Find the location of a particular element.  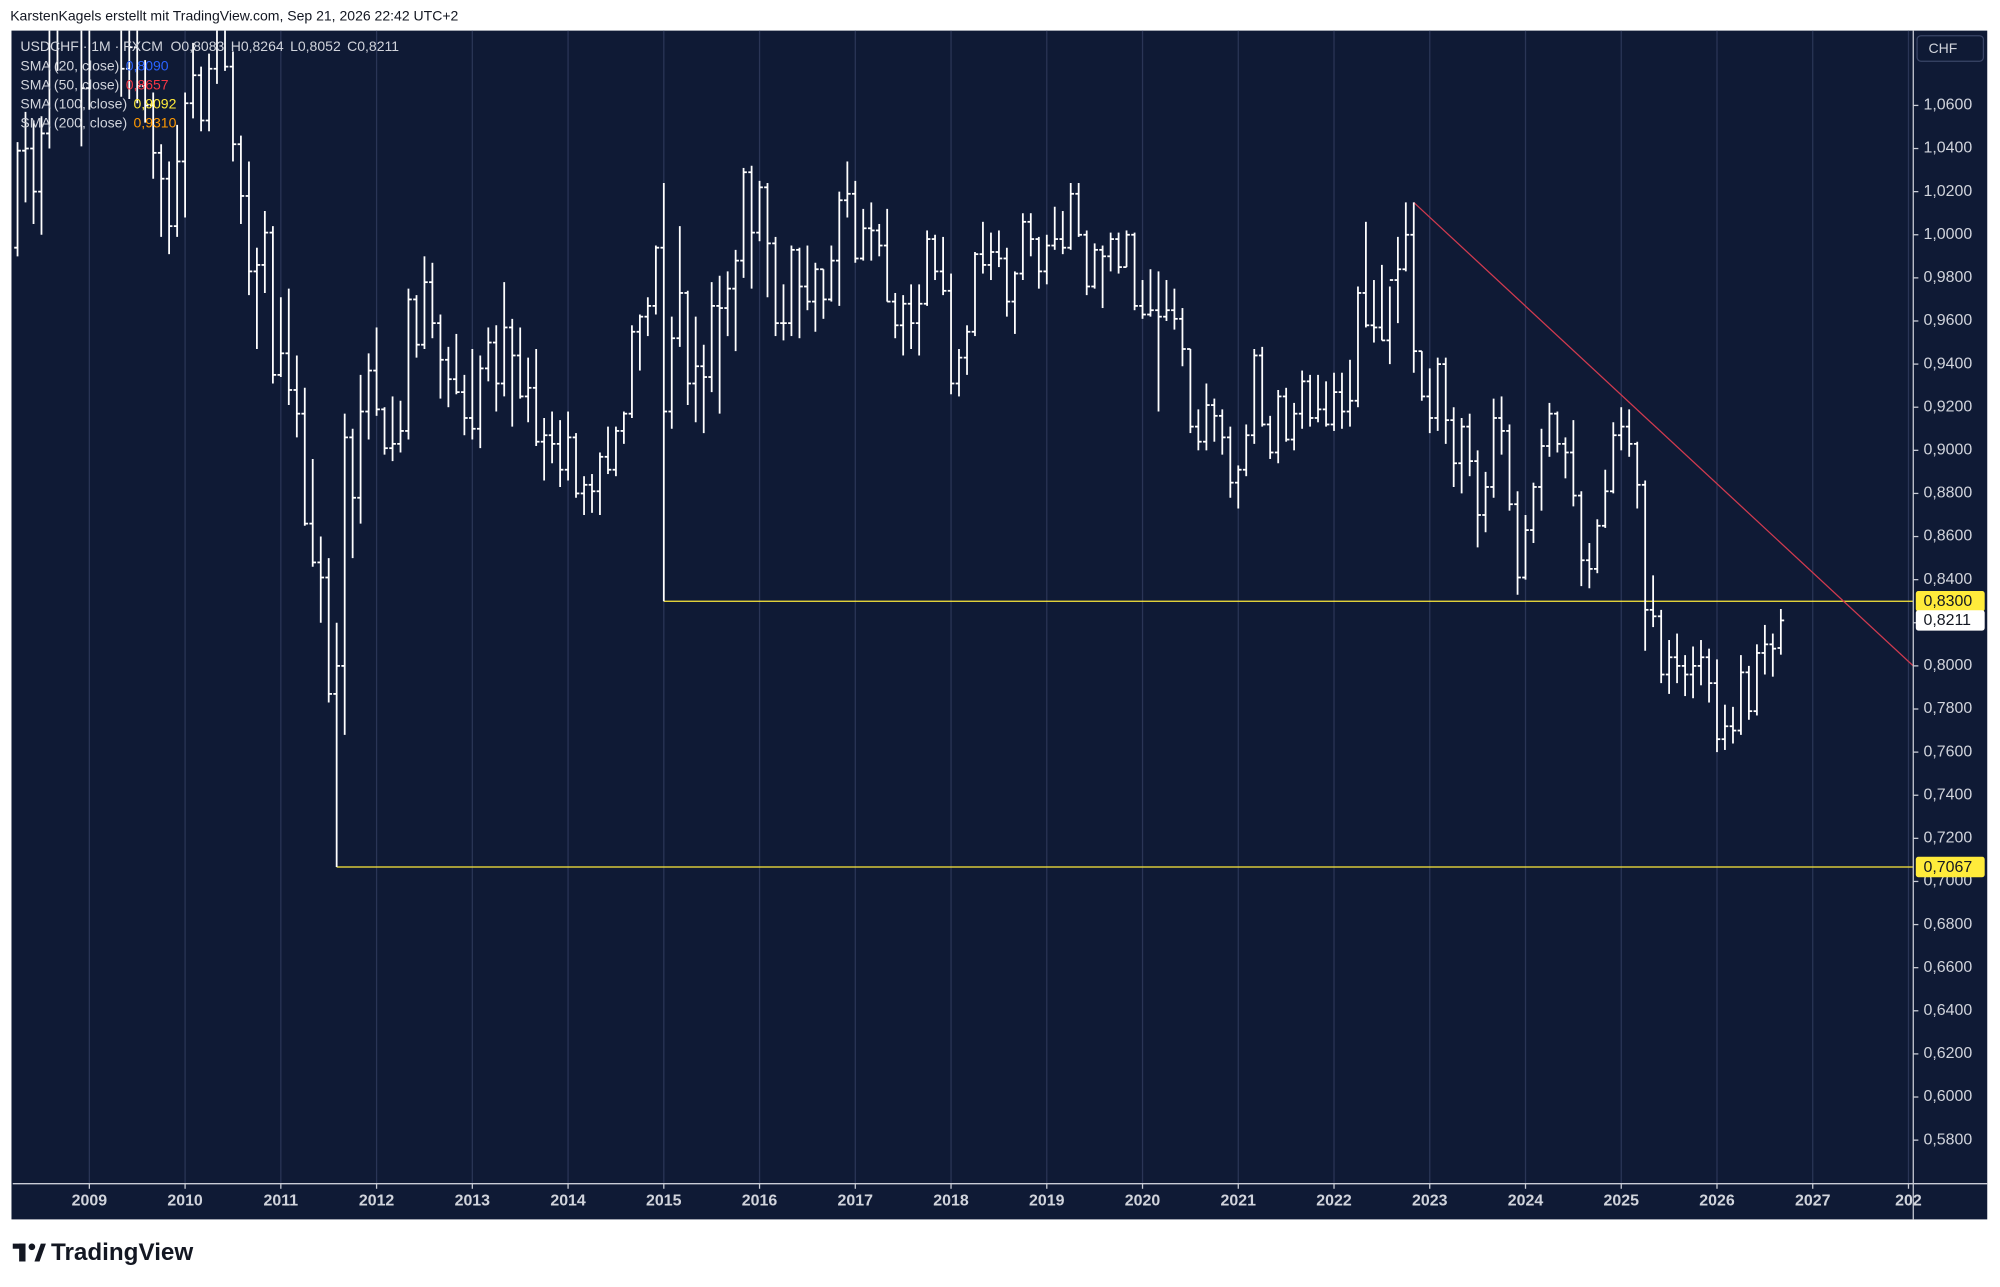

x-tick-label: 2024 is located at coordinates (1526, 1201).